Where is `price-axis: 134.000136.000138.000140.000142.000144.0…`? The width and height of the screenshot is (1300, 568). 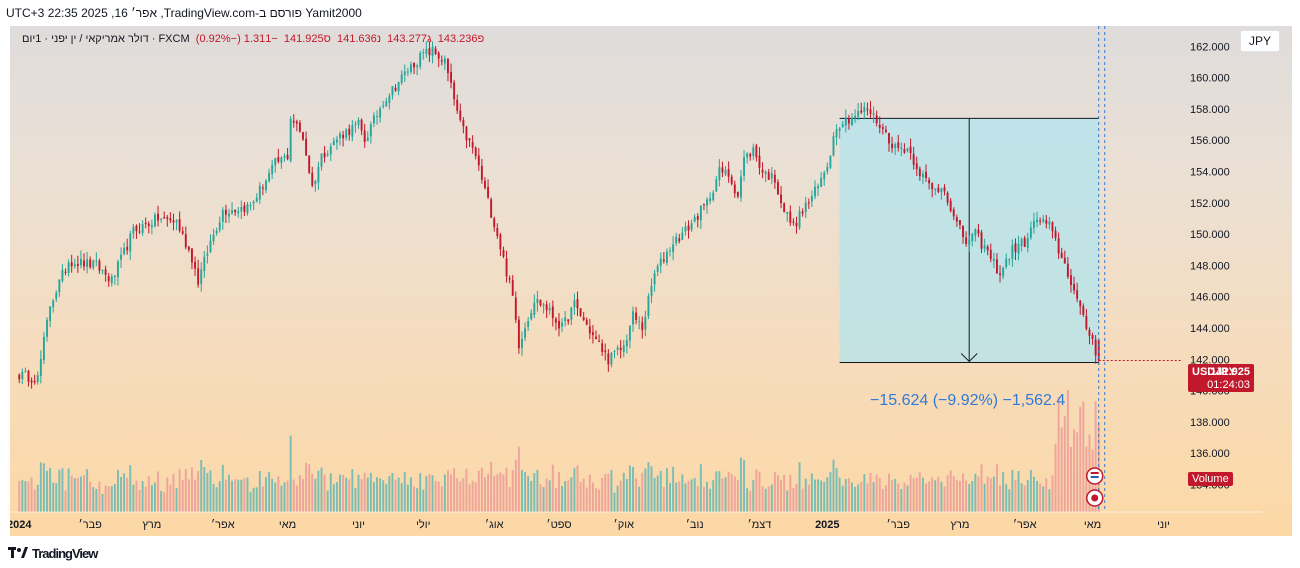 price-axis: 134.000136.000138.000140.000142.000144.0… is located at coordinates (1210, 266).